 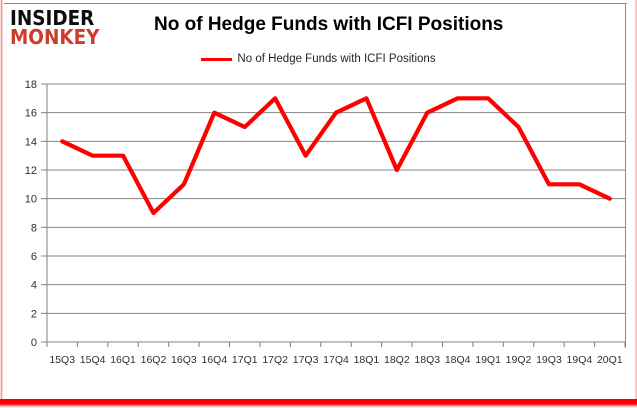 I want to click on image-border-right, so click(x=635, y=202).